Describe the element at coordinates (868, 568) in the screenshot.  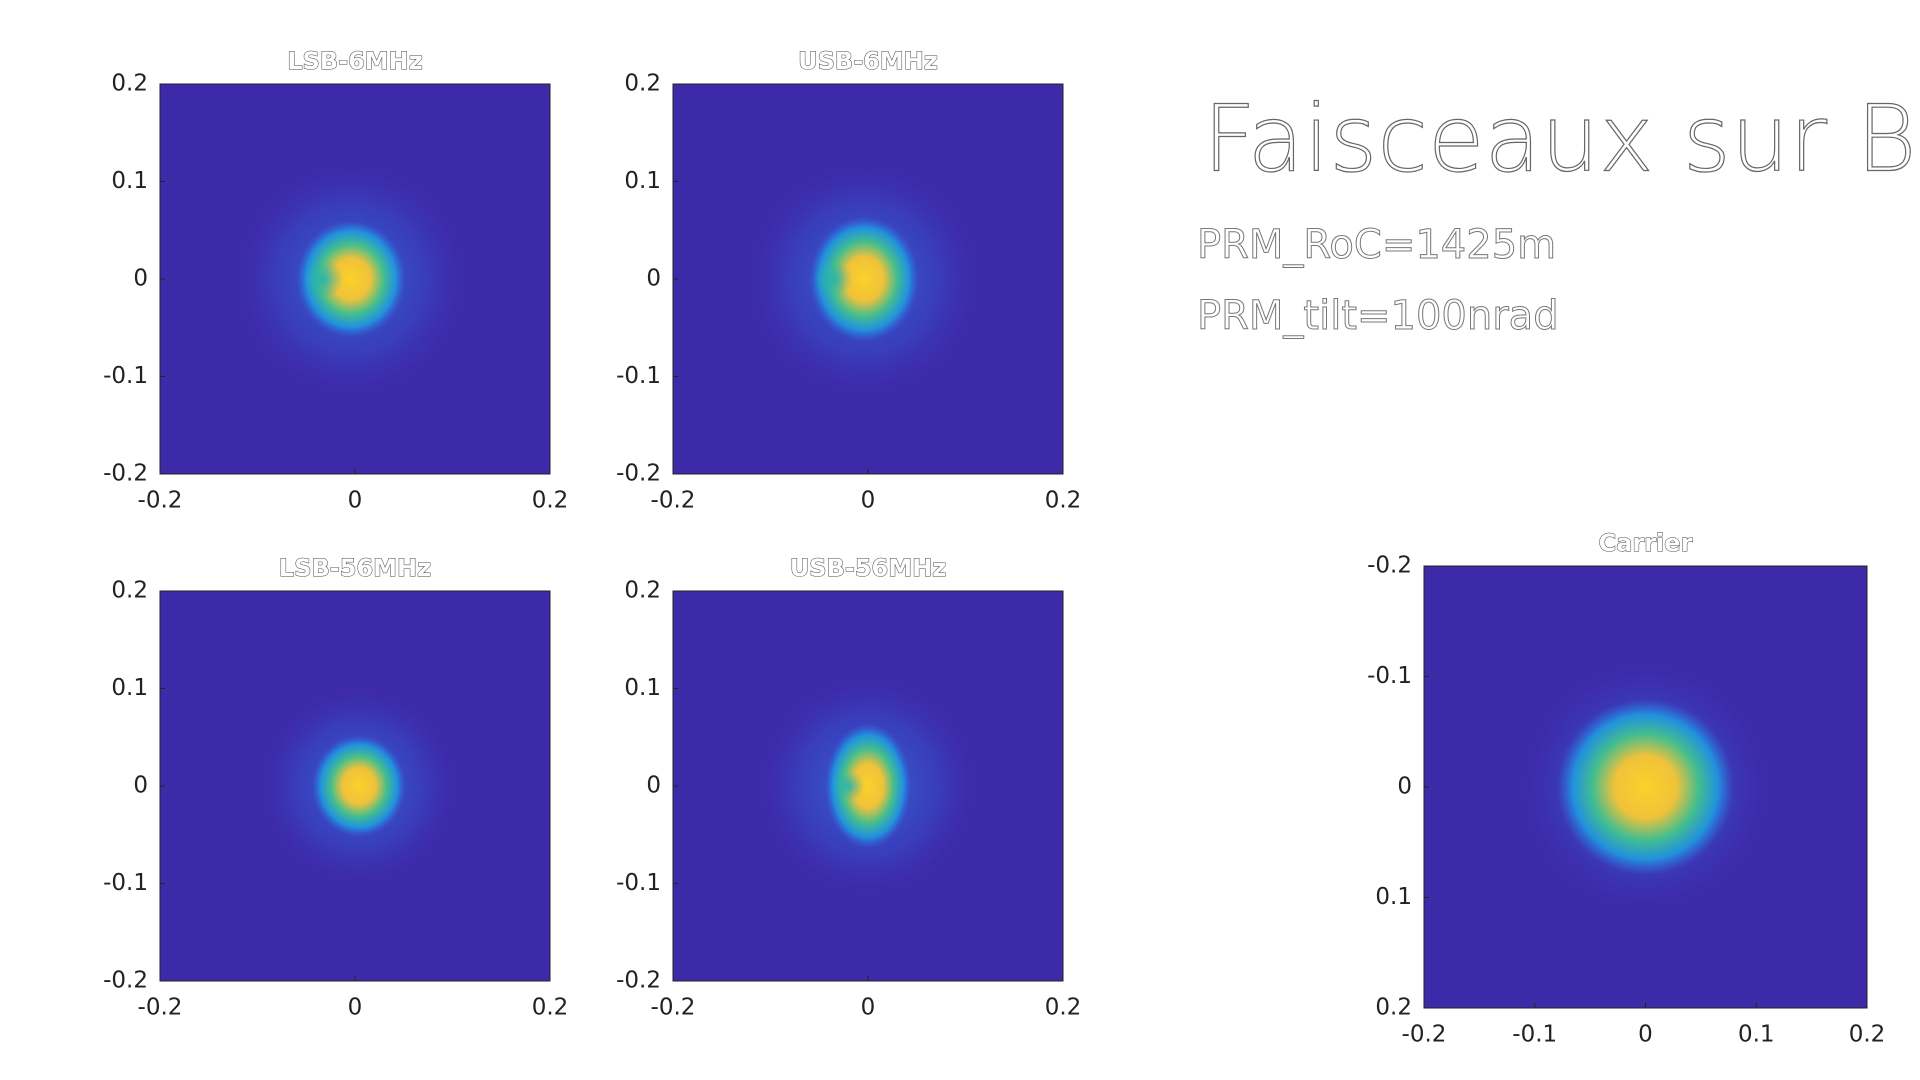
I see `plot-title: USB-56MHz` at that location.